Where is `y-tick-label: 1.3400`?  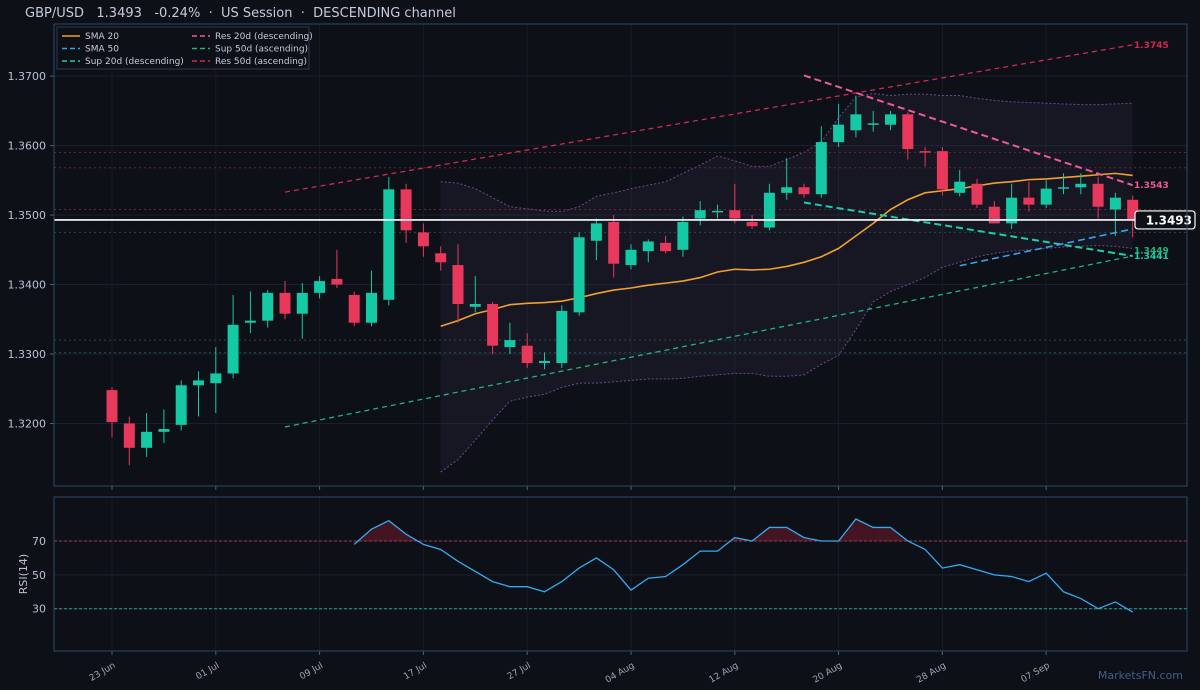
y-tick-label: 1.3400 is located at coordinates (27, 285).